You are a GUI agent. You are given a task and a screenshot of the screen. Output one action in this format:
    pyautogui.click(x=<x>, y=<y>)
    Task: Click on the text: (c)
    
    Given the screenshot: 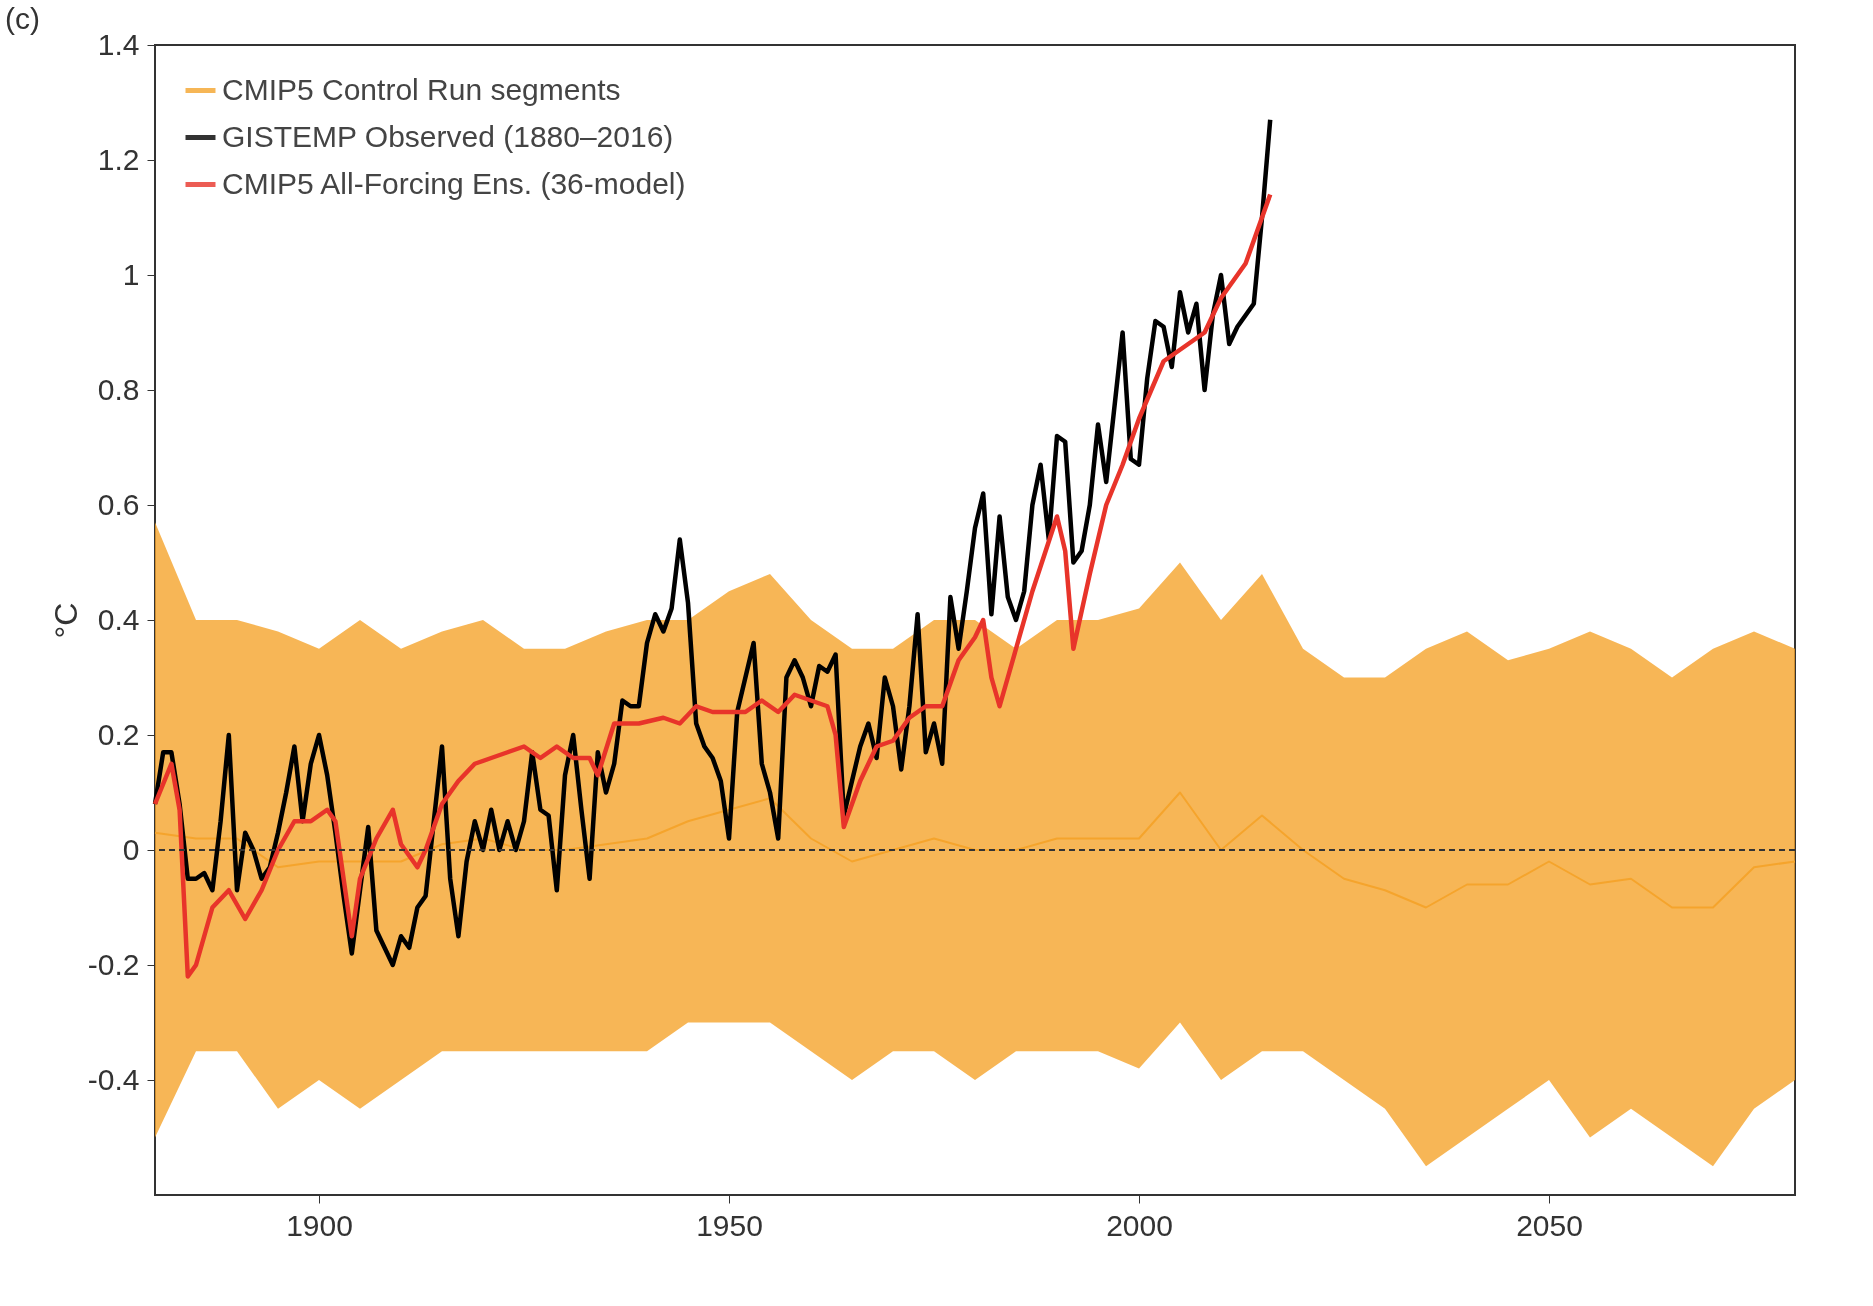 What is the action you would take?
    pyautogui.click(x=22, y=18)
    